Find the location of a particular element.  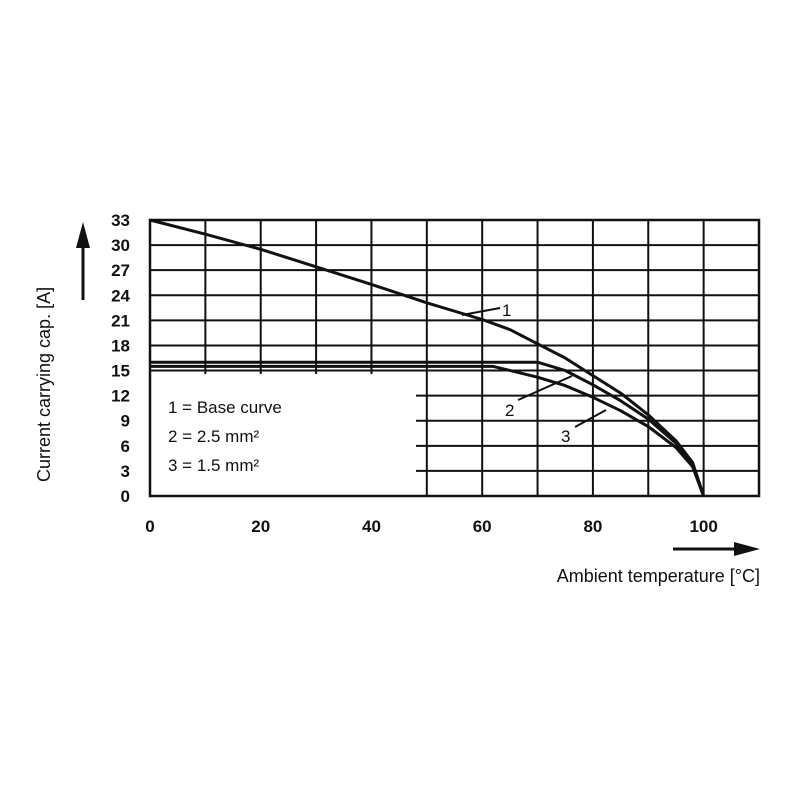

y-tick-label: 21 is located at coordinates (120, 320).